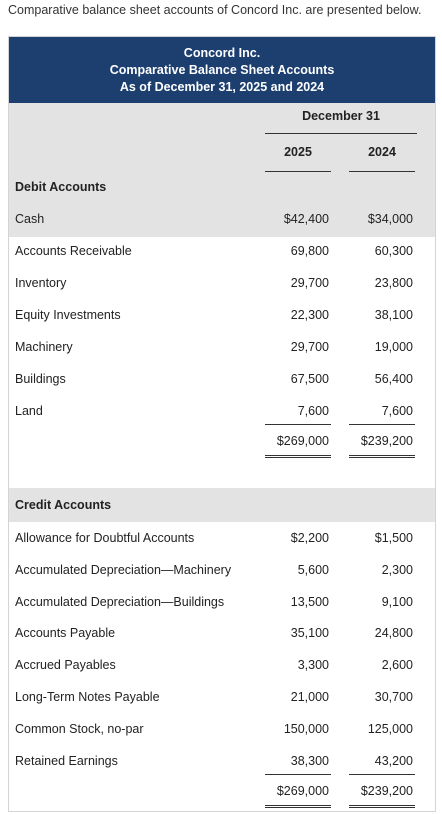  What do you see at coordinates (222, 761) in the screenshot?
I see `table-row: Retained Earnings 38,300 43,200` at bounding box center [222, 761].